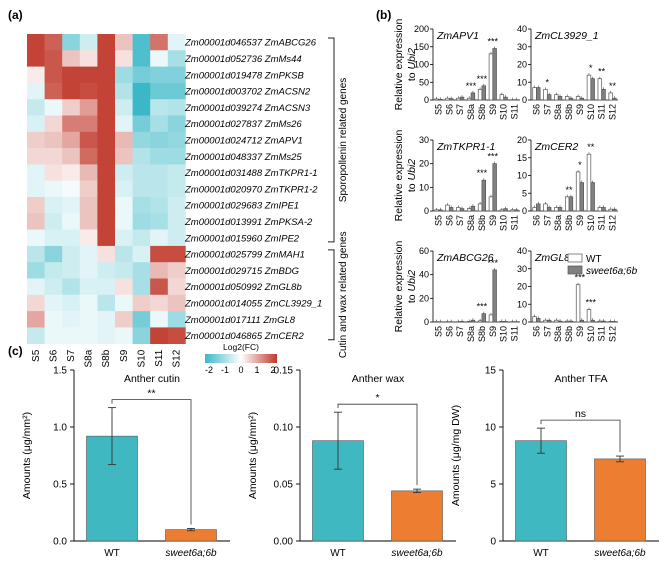  Describe the element at coordinates (106, 358) in the screenshot. I see `heatmap-column-label: S8b` at that location.